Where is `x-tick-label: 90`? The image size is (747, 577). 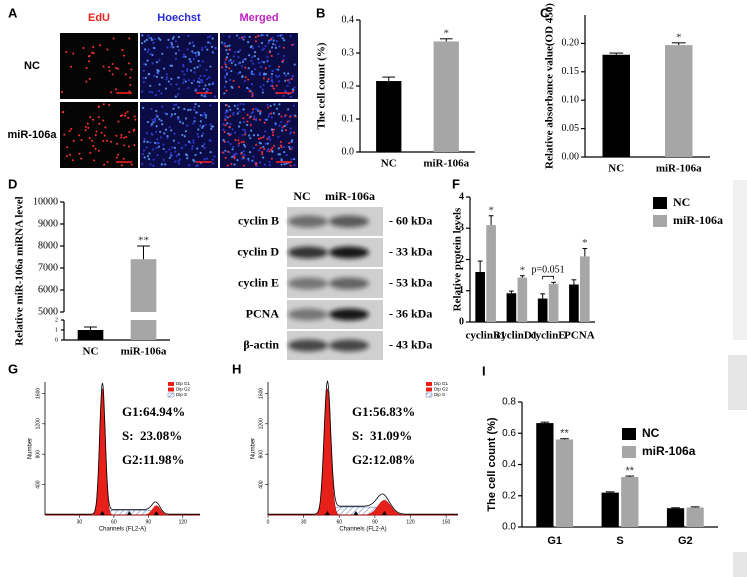
x-tick-label: 90 is located at coordinates (149, 522).